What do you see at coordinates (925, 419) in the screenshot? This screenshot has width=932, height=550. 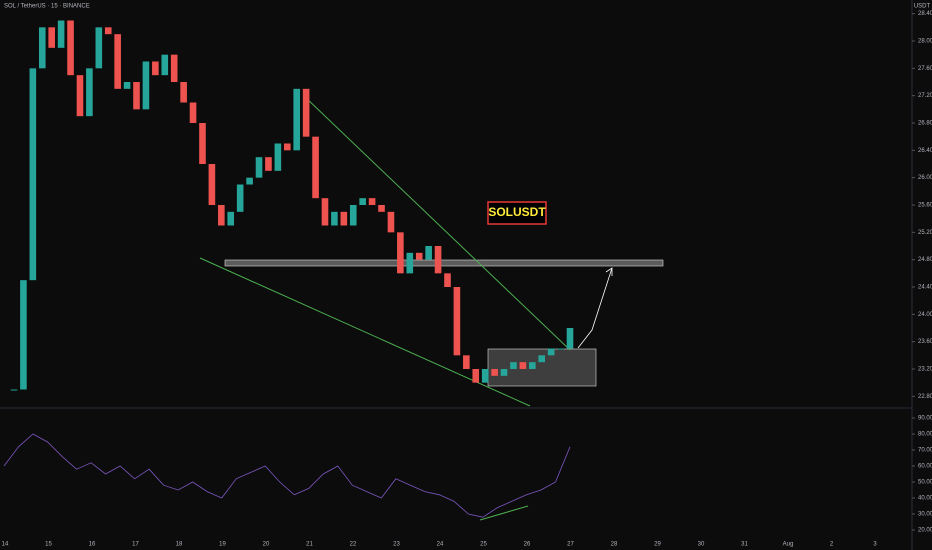 I see `rsi-tick-label: 90.00` at bounding box center [925, 419].